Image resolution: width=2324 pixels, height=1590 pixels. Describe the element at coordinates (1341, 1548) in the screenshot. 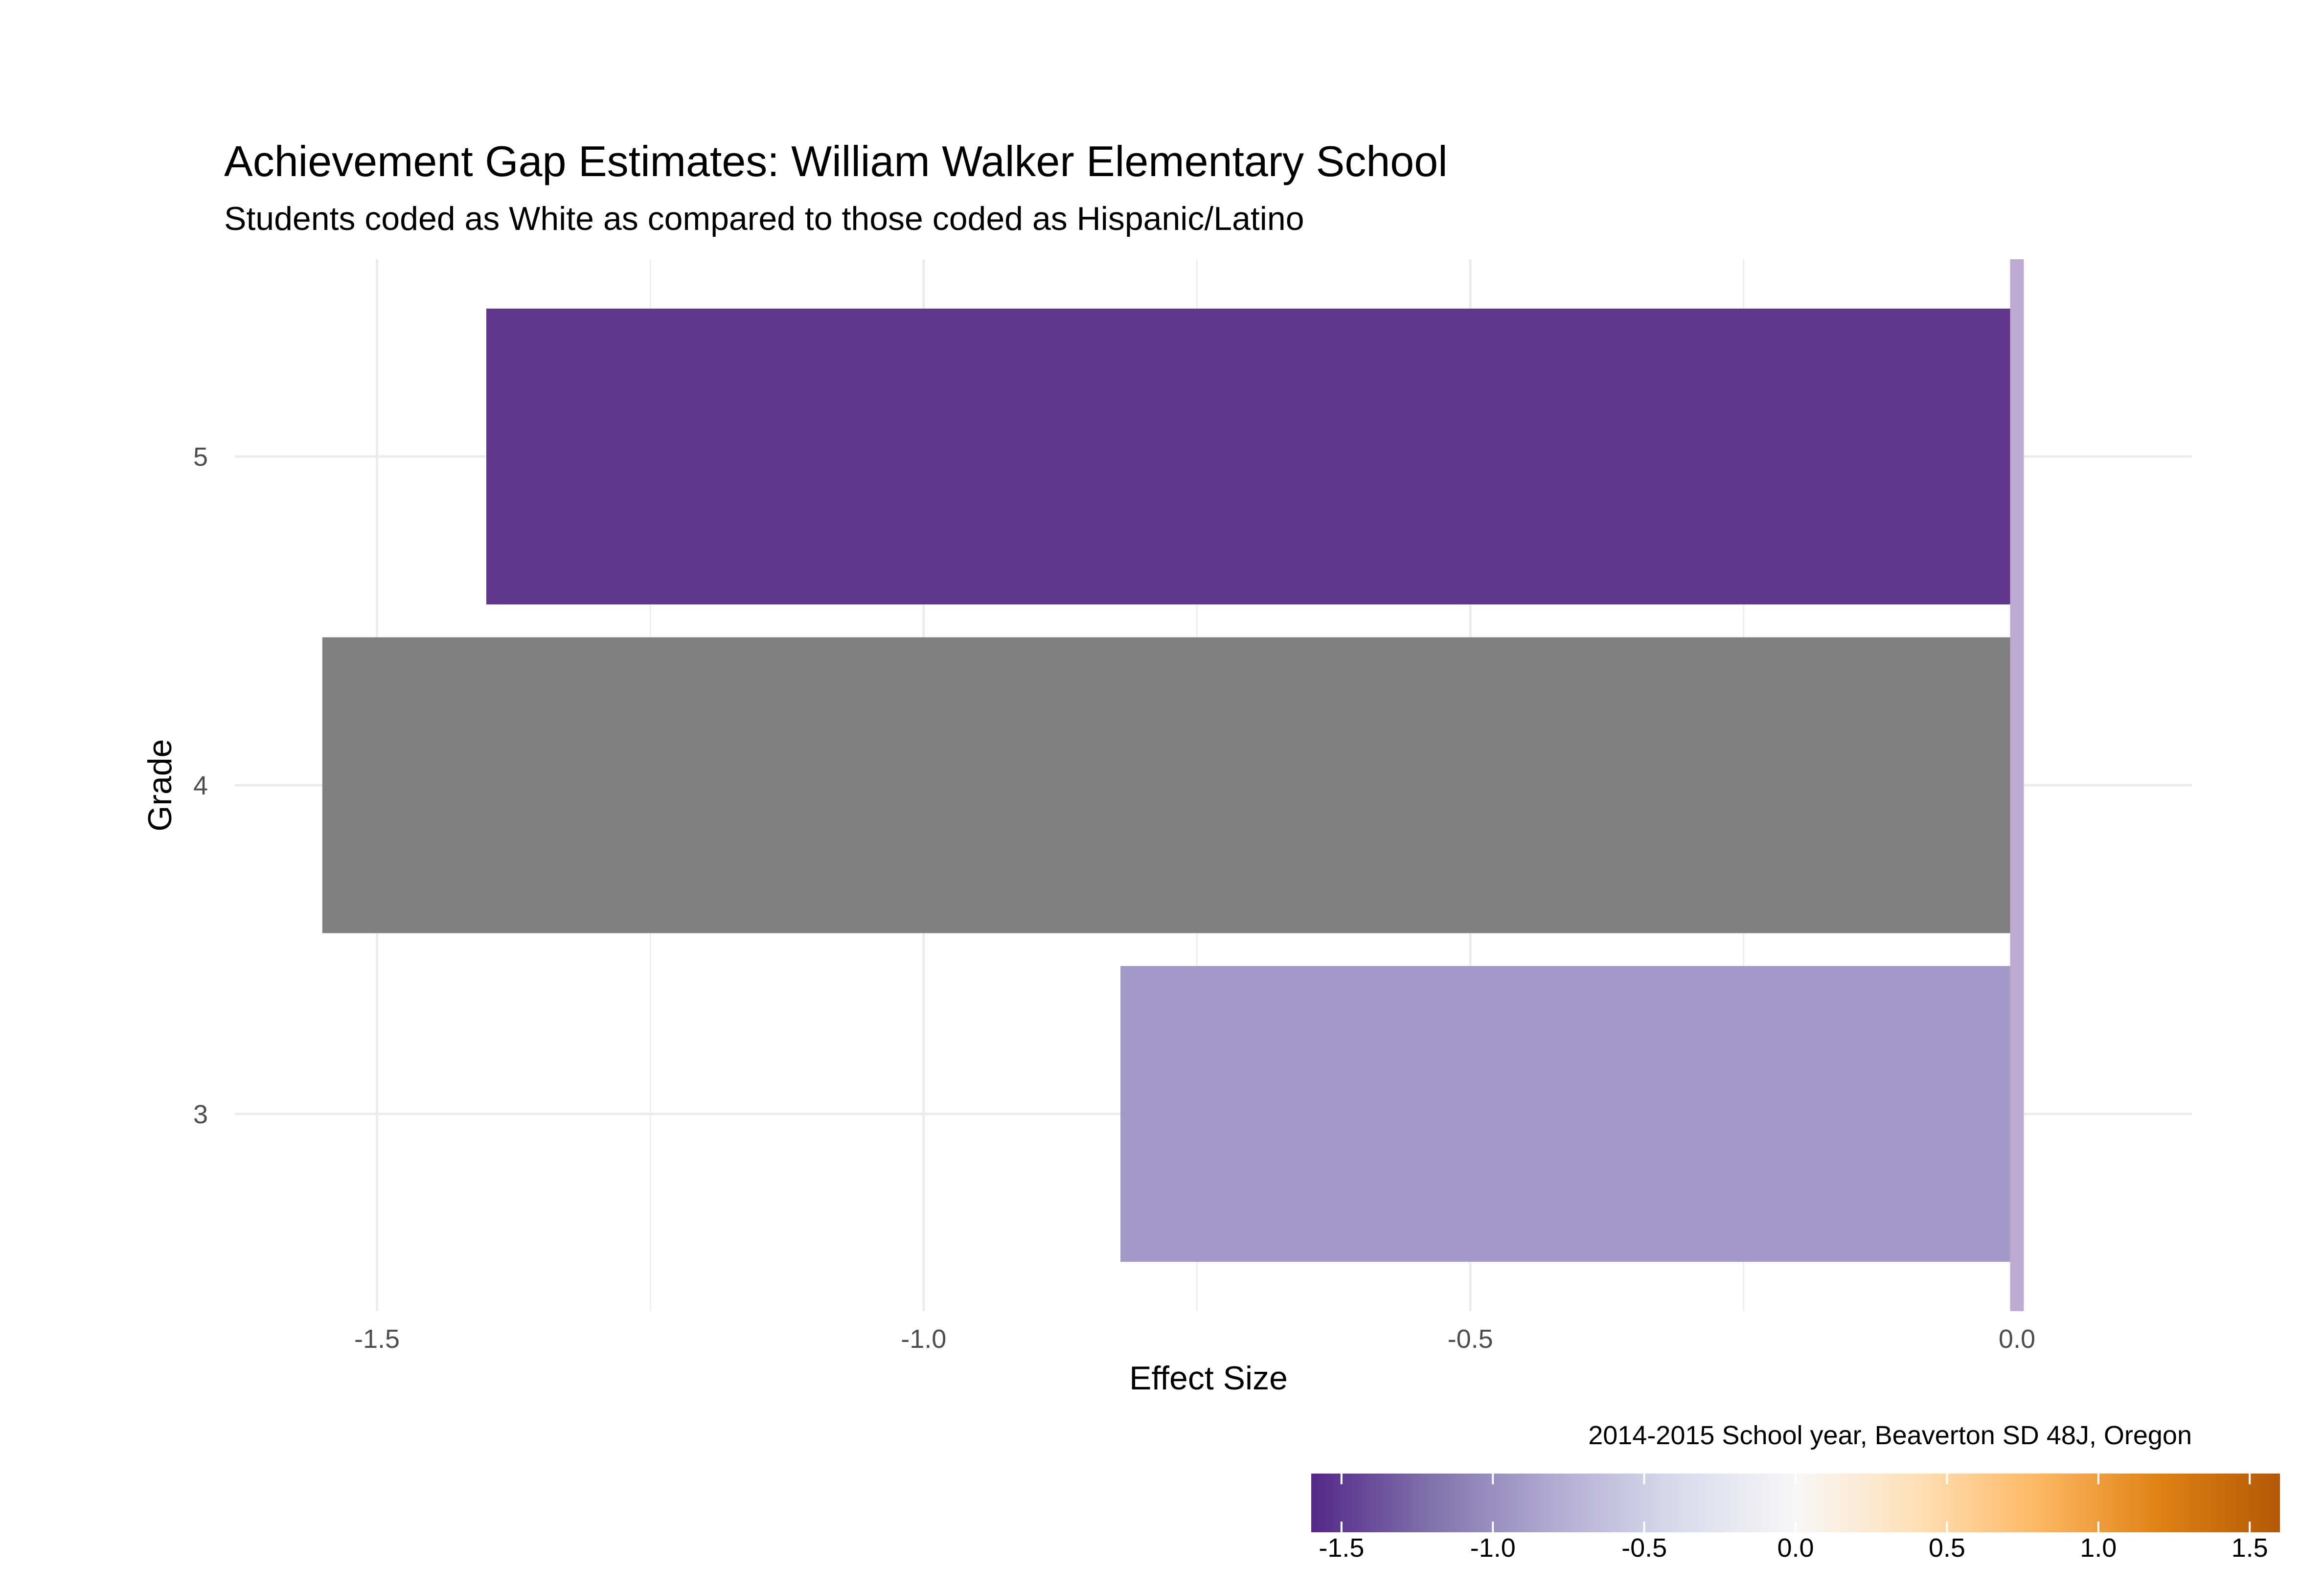

I see `colorbar-label: -1.5` at that location.